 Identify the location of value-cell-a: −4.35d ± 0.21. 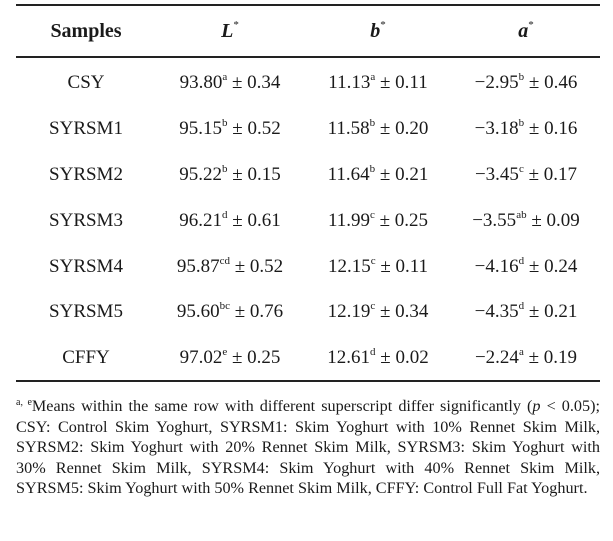
(526, 312).